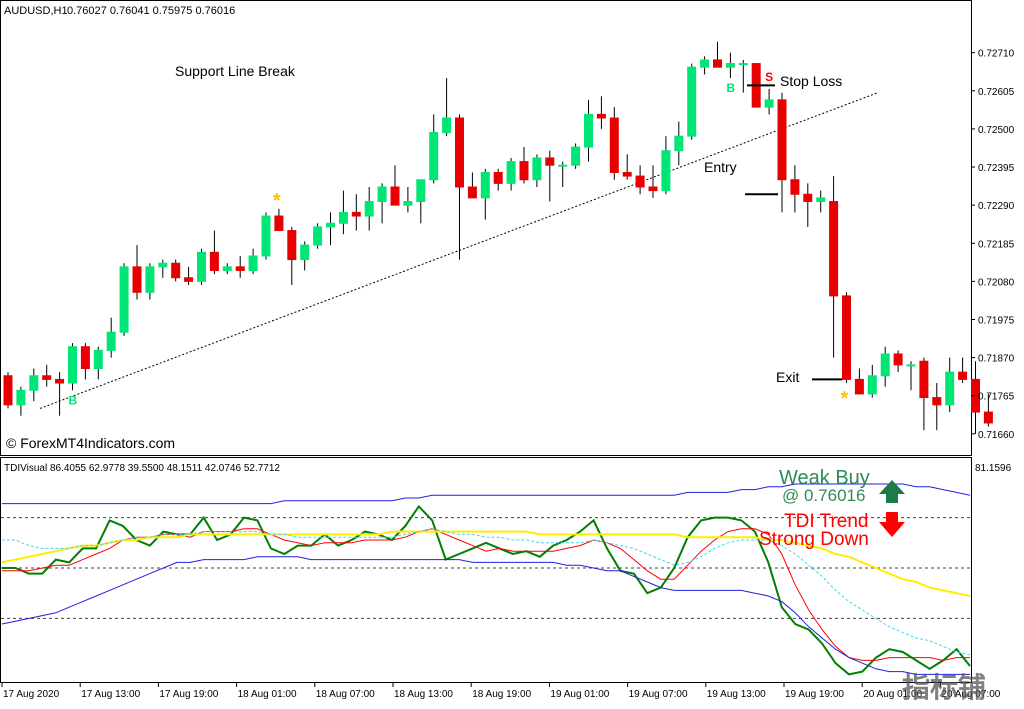 The width and height of the screenshot is (1024, 709). What do you see at coordinates (944, 687) in the screenshot?
I see `corner-logo: 指标铺` at bounding box center [944, 687].